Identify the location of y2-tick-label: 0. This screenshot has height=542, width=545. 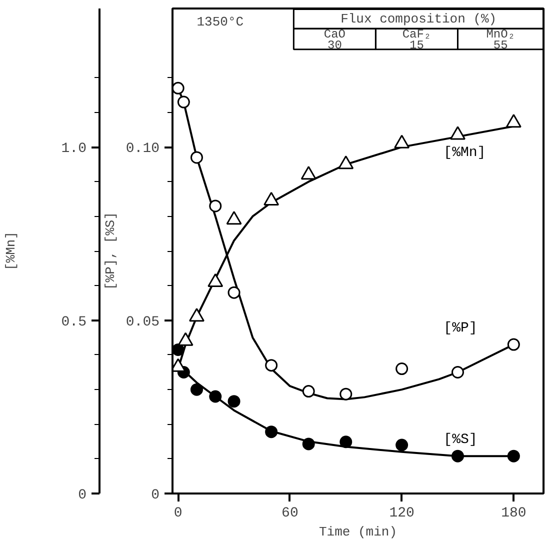
(82, 496).